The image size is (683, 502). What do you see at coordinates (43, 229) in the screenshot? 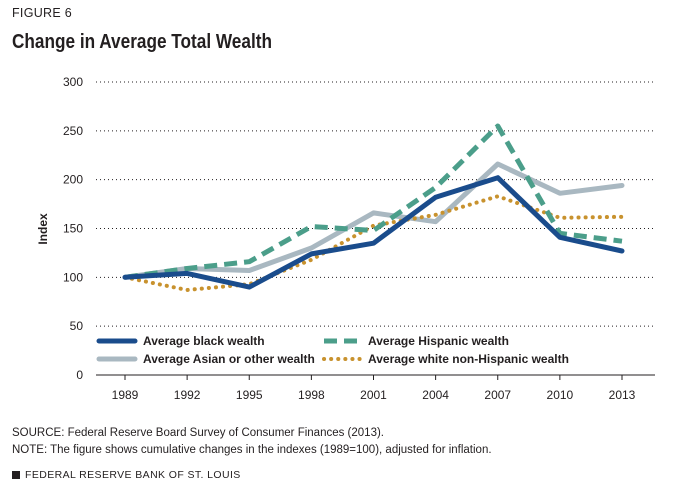
I see `y-axis-label: Index` at bounding box center [43, 229].